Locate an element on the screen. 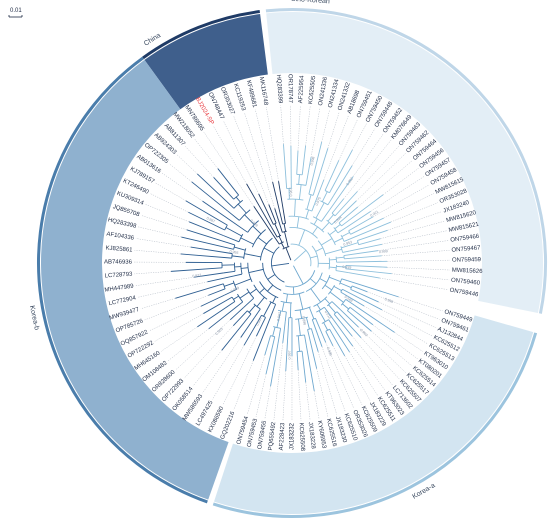 This screenshot has height=525, width=550. tip-label: LC728793 is located at coordinates (119, 276).